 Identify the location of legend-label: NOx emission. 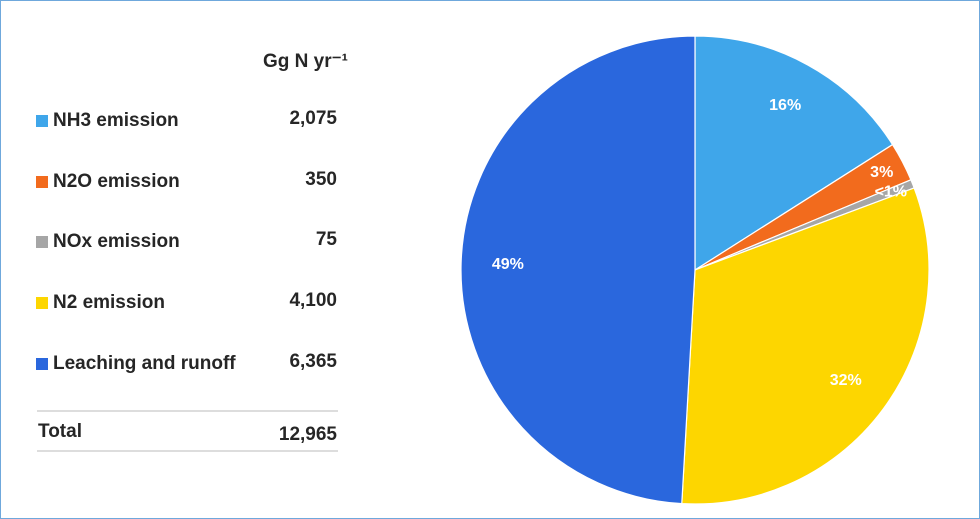
(116, 241).